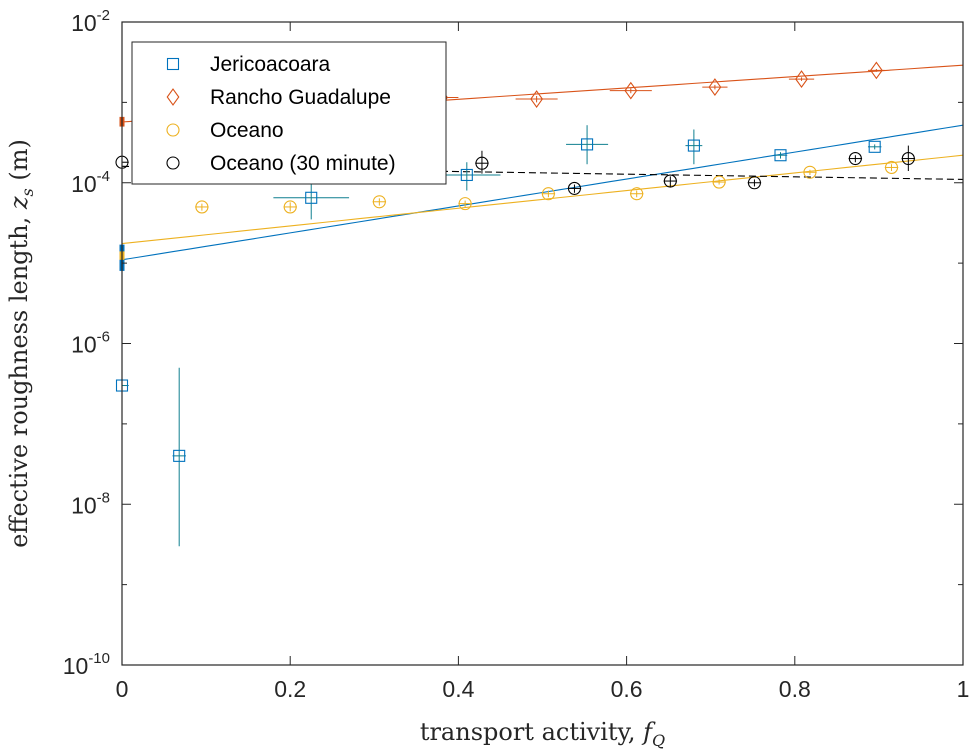 Image resolution: width=975 pixels, height=750 pixels. I want to click on y-tick-label: 10⁻⁴, so click(90, 182).